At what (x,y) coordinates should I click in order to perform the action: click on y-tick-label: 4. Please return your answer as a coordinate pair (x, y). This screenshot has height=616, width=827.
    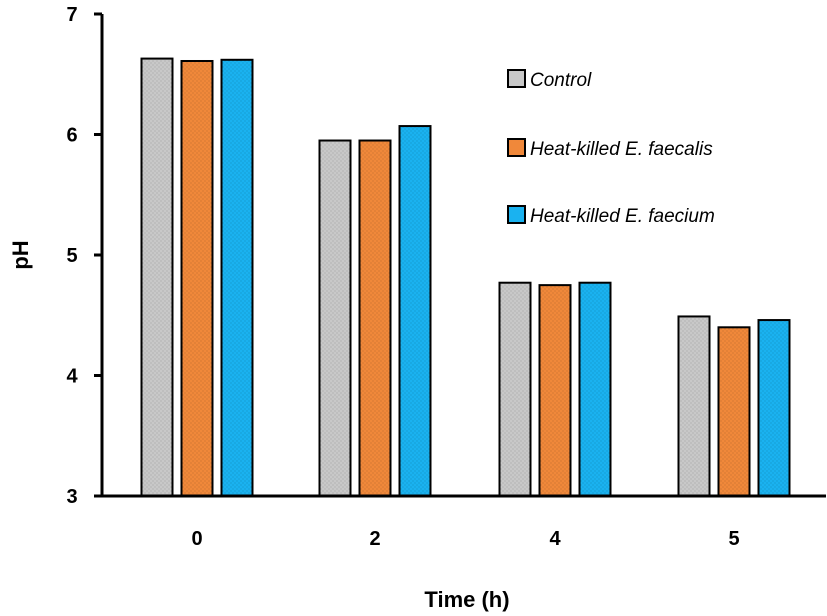
    Looking at the image, I should click on (72, 377).